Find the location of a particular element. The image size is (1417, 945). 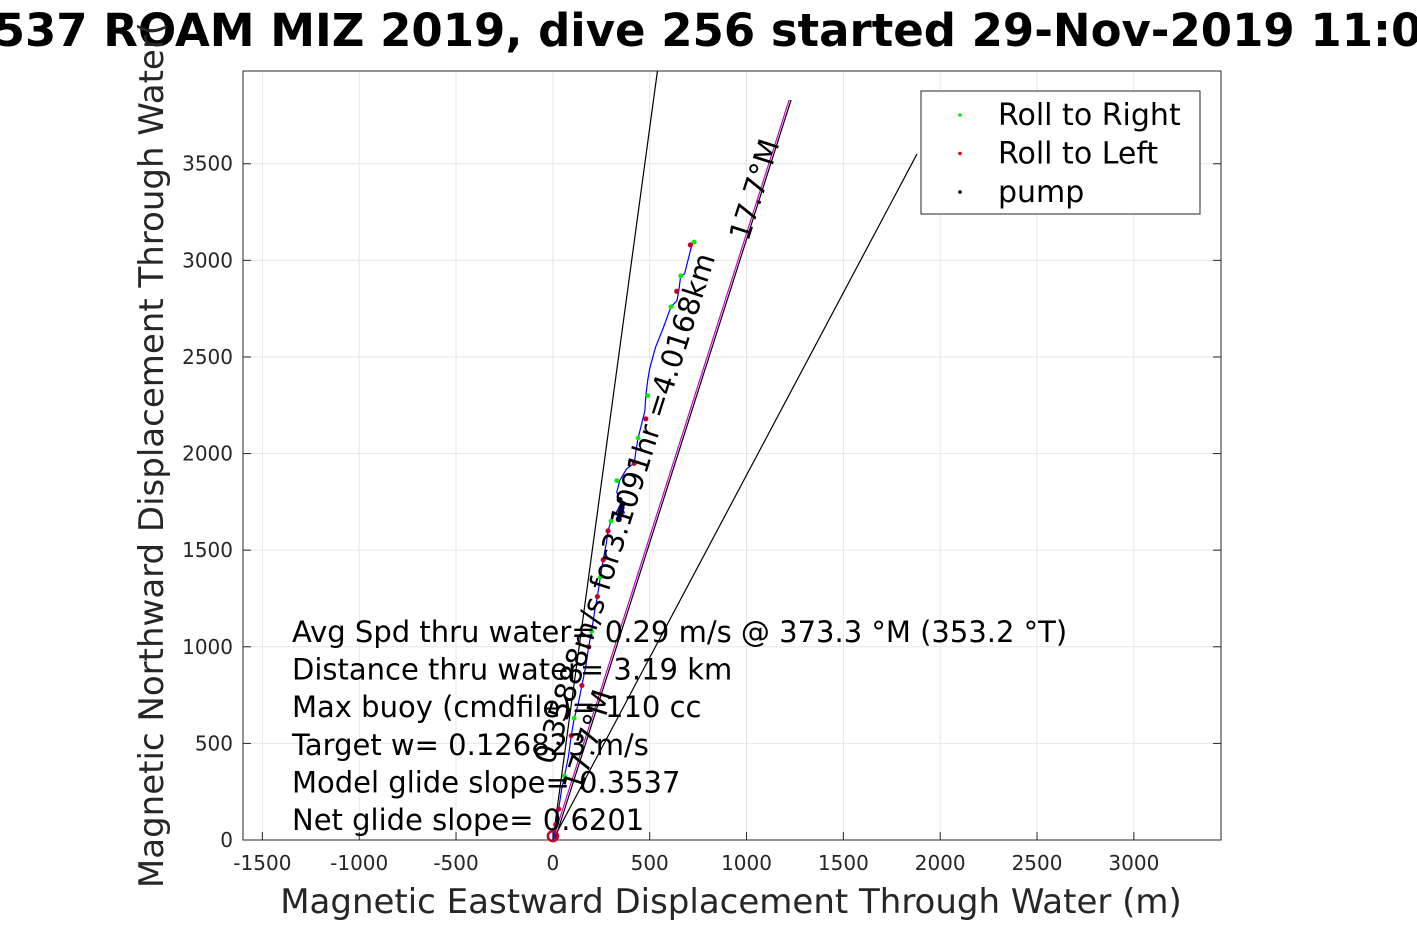

x-tick-label: 2500 is located at coordinates (1037, 863).